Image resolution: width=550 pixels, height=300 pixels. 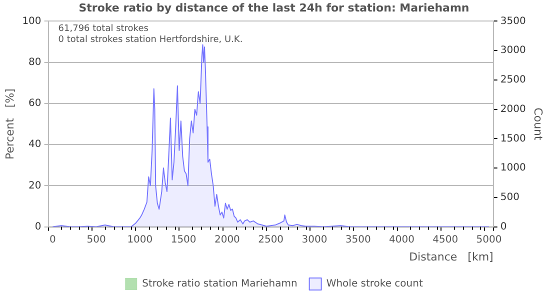 What do you see at coordinates (513, 21) in the screenshot?
I see `y2-tick-label: 3500` at bounding box center [513, 21].